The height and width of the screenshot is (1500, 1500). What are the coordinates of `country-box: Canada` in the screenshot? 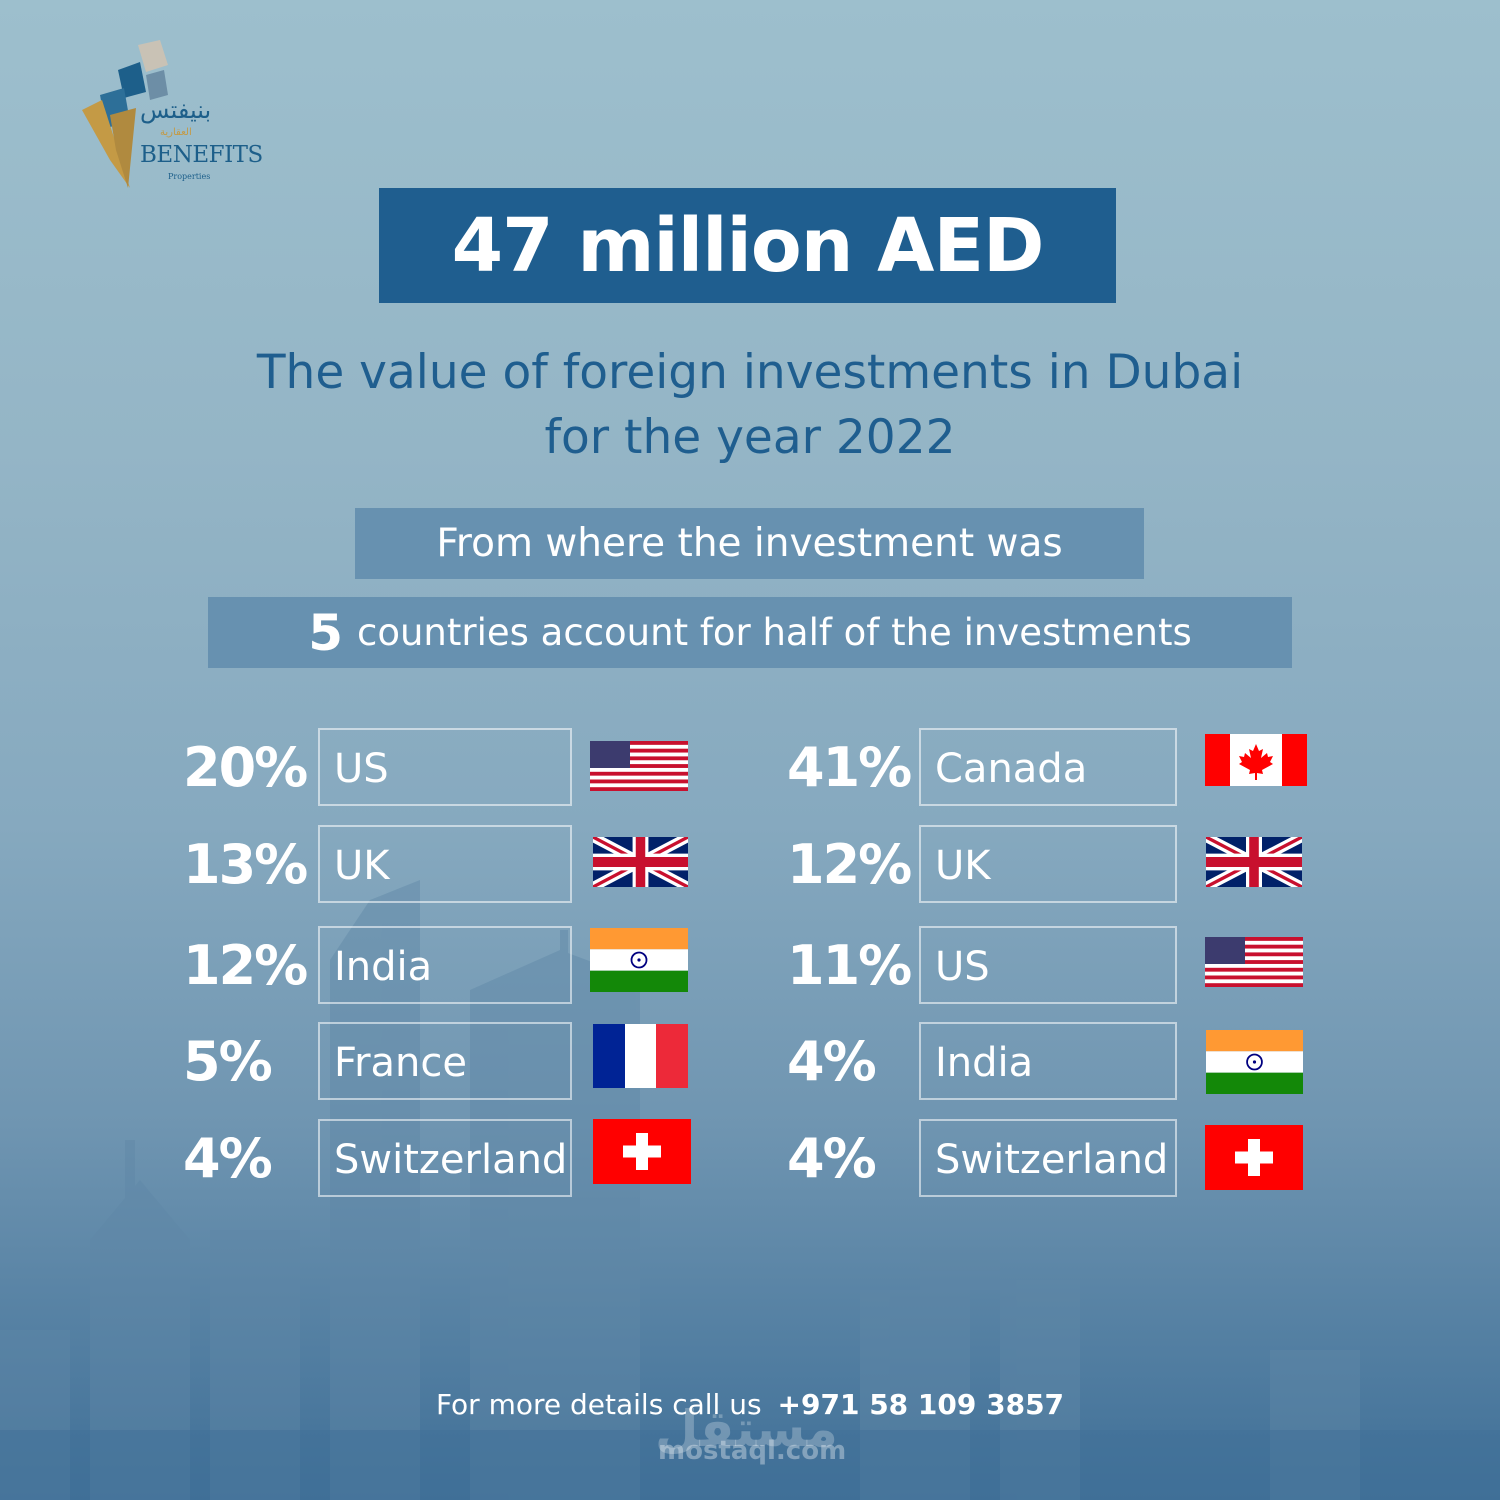 It's located at (1048, 767).